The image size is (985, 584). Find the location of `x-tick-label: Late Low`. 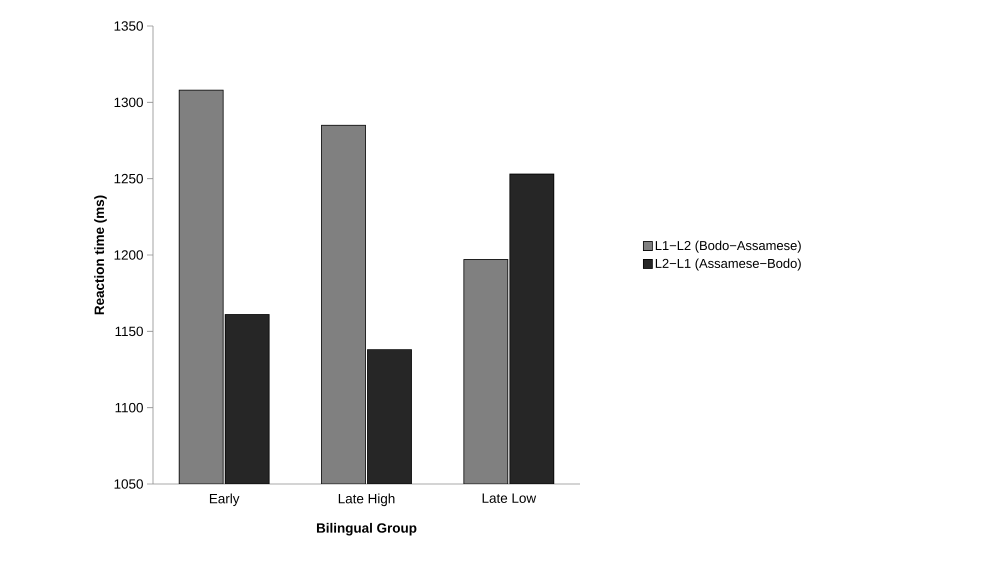

x-tick-label: Late Low is located at coordinates (509, 498).